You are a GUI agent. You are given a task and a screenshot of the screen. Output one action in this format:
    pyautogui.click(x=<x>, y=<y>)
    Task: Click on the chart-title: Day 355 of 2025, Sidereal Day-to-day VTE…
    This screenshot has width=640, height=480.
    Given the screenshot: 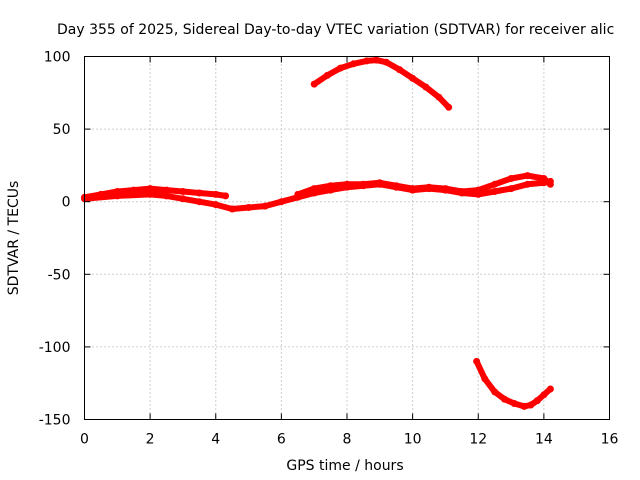 What is the action you would take?
    pyautogui.click(x=335, y=30)
    